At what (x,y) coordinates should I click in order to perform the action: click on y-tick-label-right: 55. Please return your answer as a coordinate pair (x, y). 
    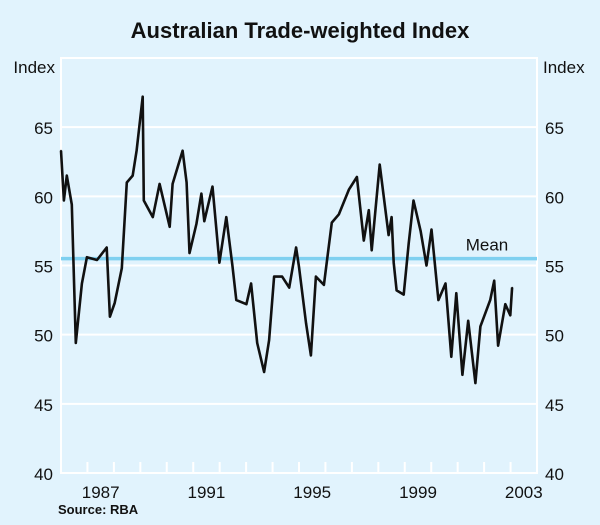
    Looking at the image, I should click on (554, 267).